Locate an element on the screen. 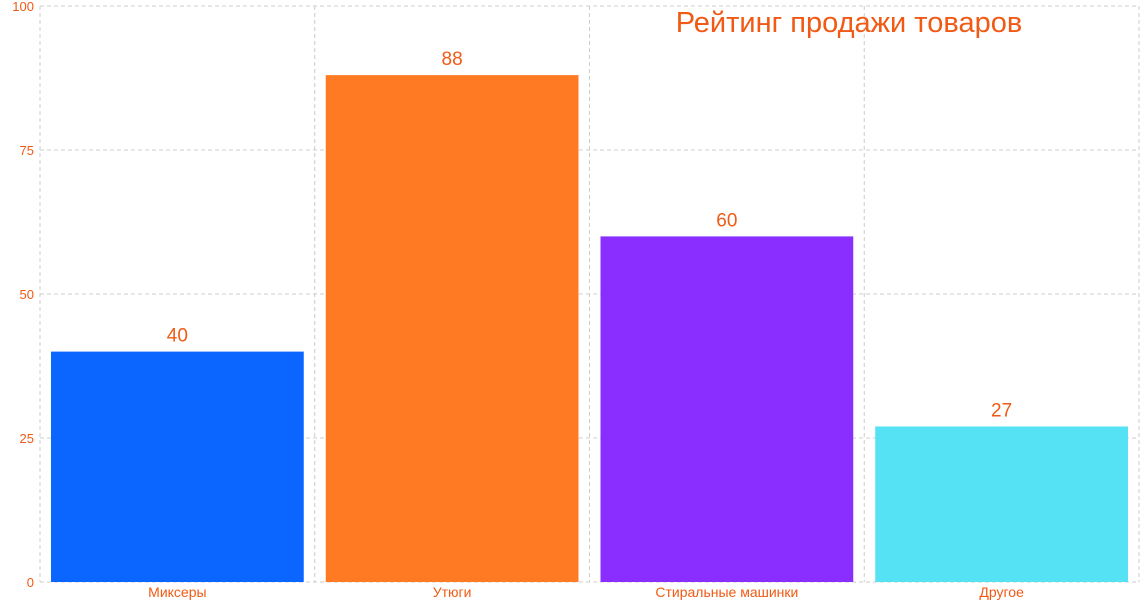  y-axis-ticks: 0 25 50 75 100 is located at coordinates (23, 295).